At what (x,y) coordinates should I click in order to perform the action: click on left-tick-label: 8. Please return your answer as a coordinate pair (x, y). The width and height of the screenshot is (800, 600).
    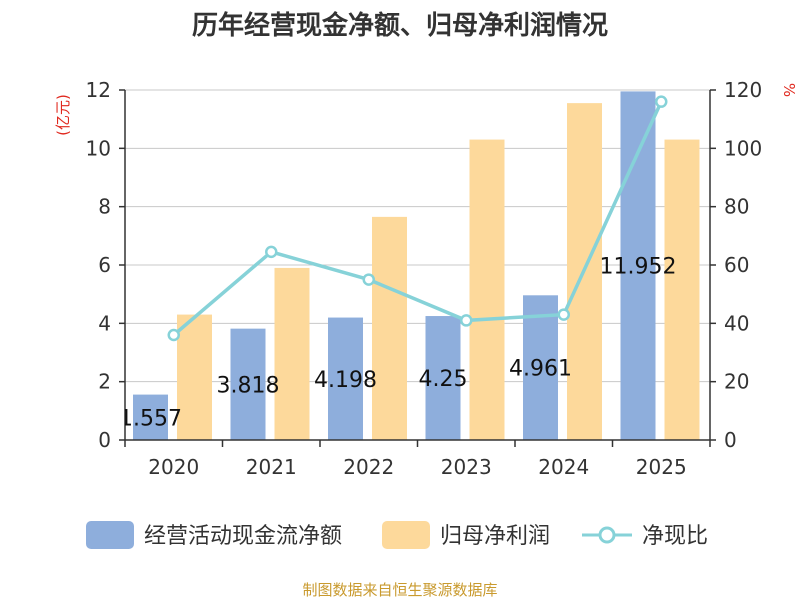
    Looking at the image, I should click on (104, 207).